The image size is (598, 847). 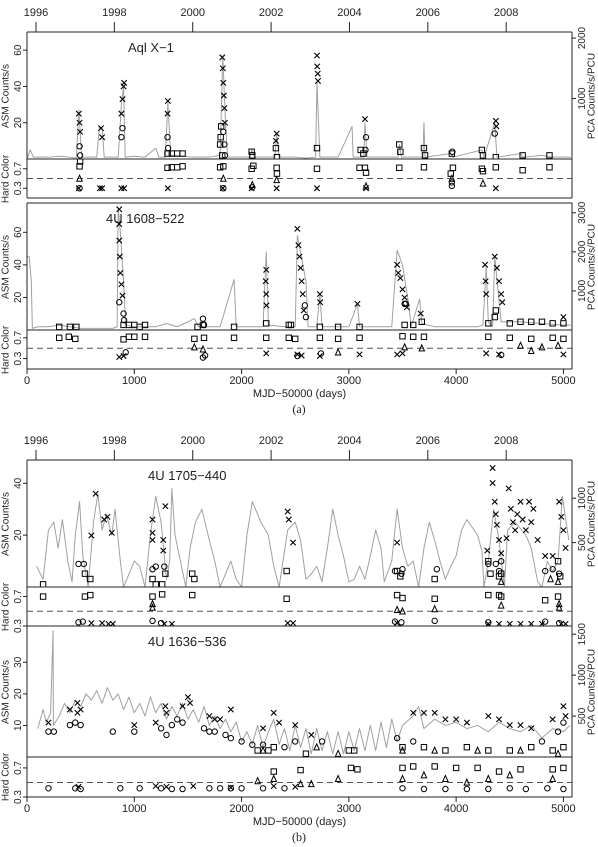 What do you see at coordinates (456, 380) in the screenshot?
I see `x-tick-label: 4000` at bounding box center [456, 380].